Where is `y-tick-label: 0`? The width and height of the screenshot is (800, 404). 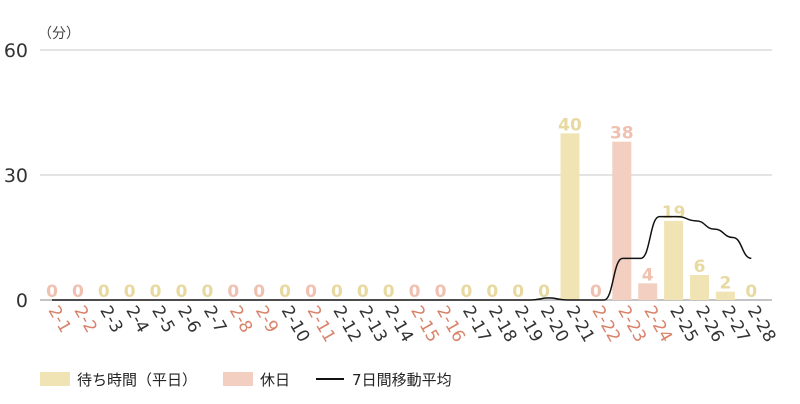 y-tick-label: 0 is located at coordinates (22, 301).